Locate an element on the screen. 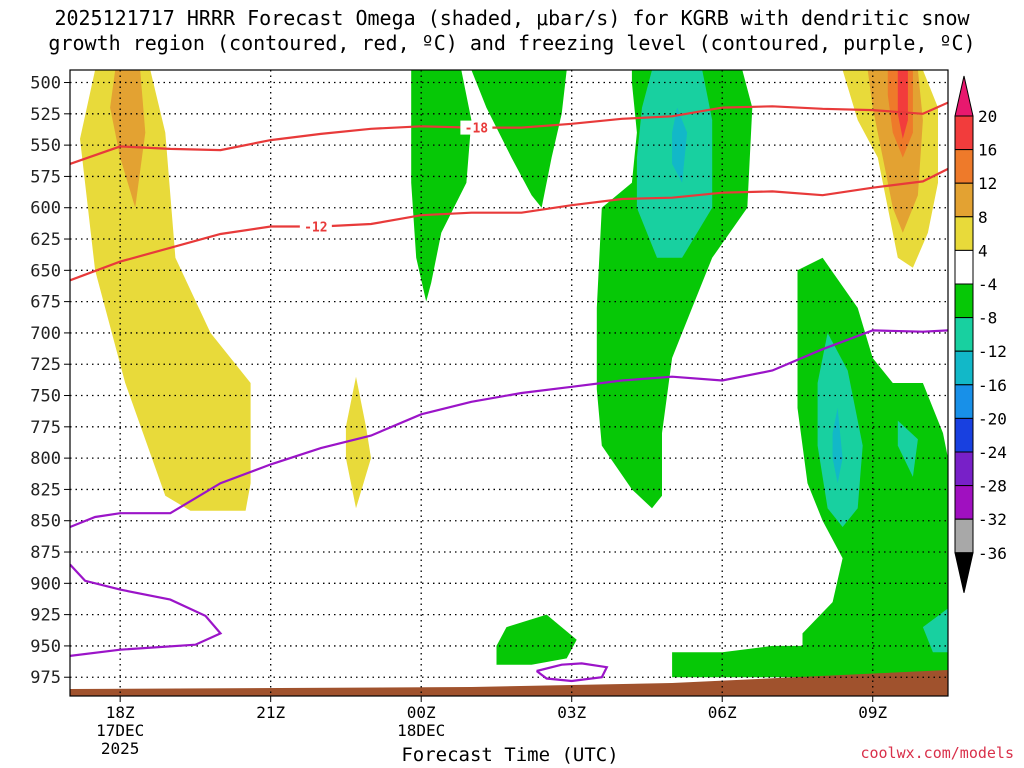  y-tick-label-2: 550 is located at coordinates (45, 146).